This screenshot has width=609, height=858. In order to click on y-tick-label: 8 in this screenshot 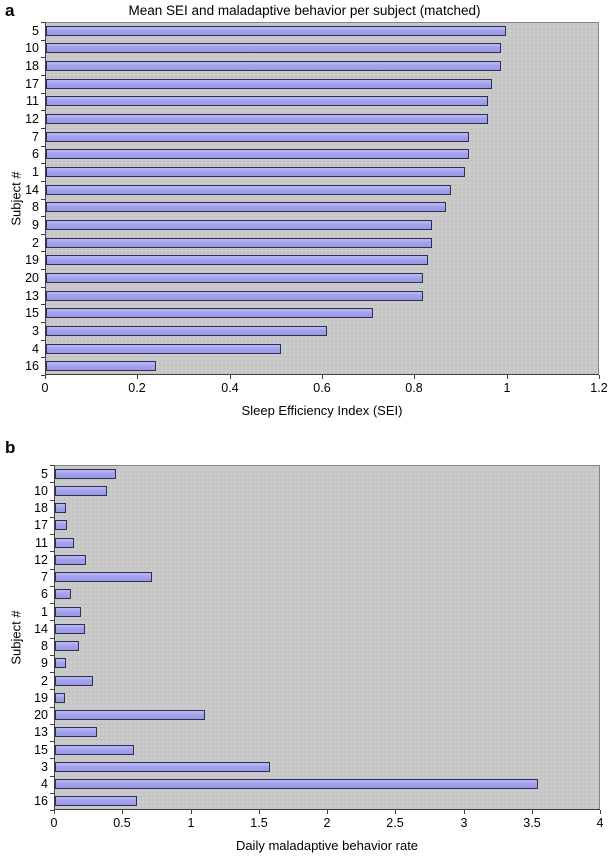, I will do `click(44, 646)`.